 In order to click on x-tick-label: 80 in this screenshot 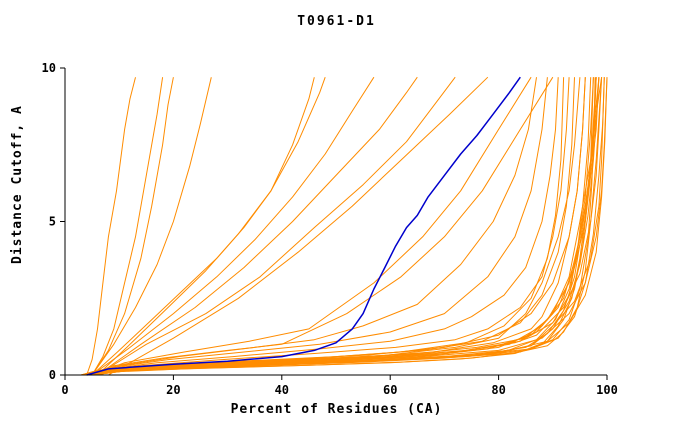, I will do `click(498, 390)`.